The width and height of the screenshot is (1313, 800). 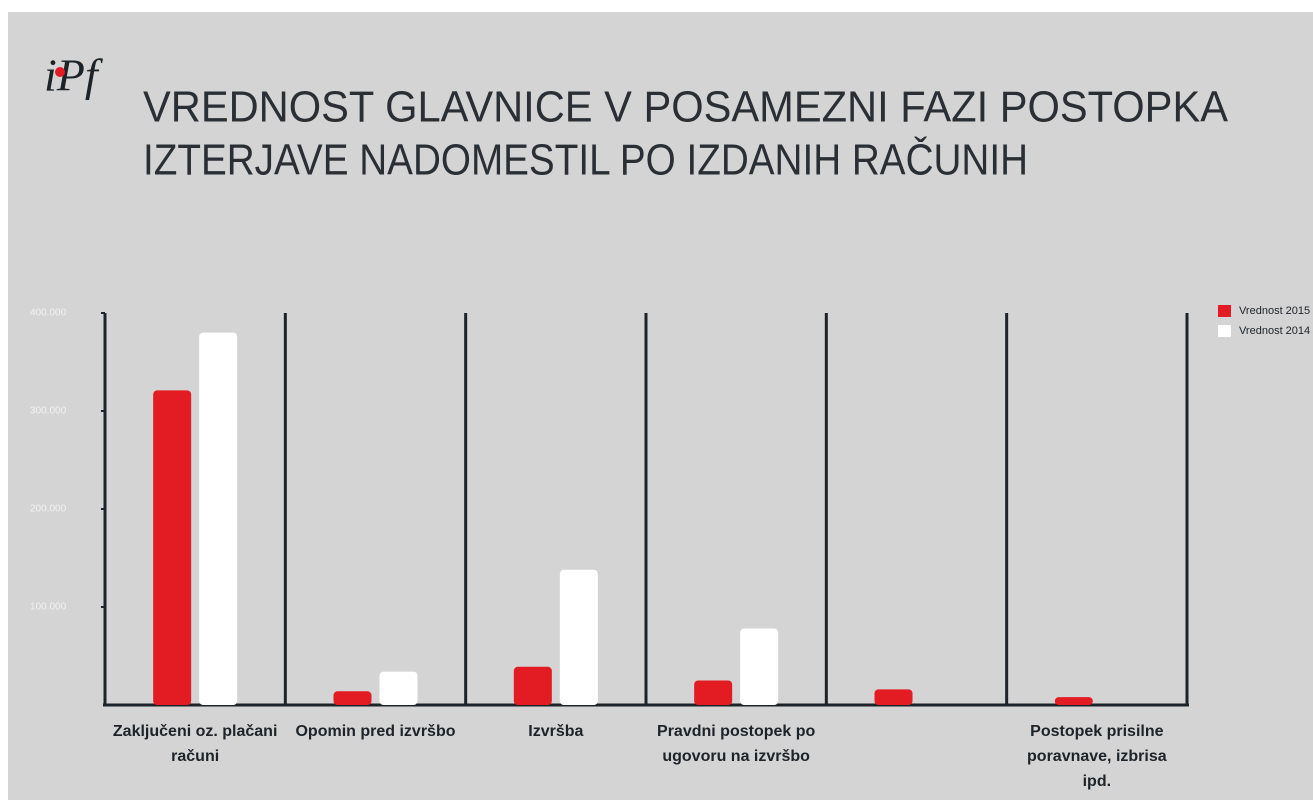 I want to click on logo: iPf, so click(x=74, y=75).